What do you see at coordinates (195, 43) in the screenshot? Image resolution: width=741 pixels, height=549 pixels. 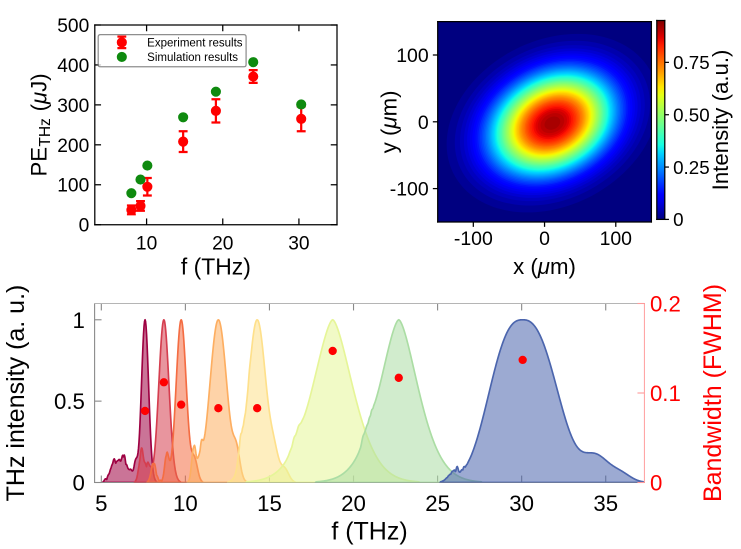 I see `svg-text: Experiment results` at bounding box center [195, 43].